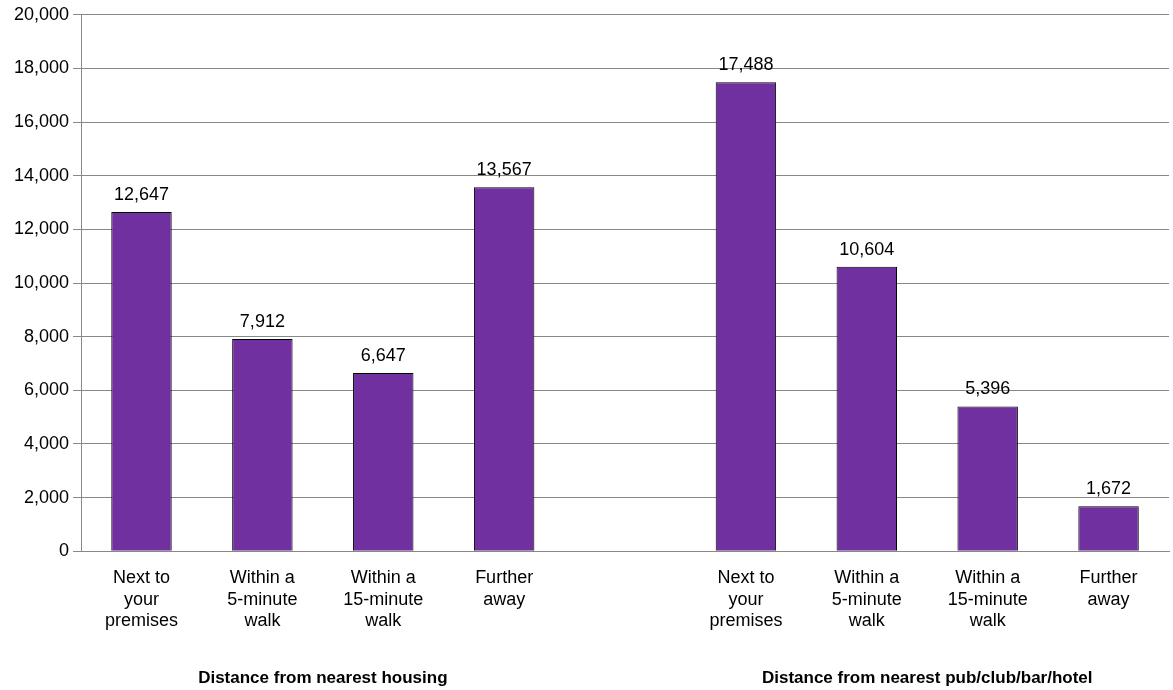  What do you see at coordinates (41, 228) in the screenshot?
I see `y-tick-label: 12,000` at bounding box center [41, 228].